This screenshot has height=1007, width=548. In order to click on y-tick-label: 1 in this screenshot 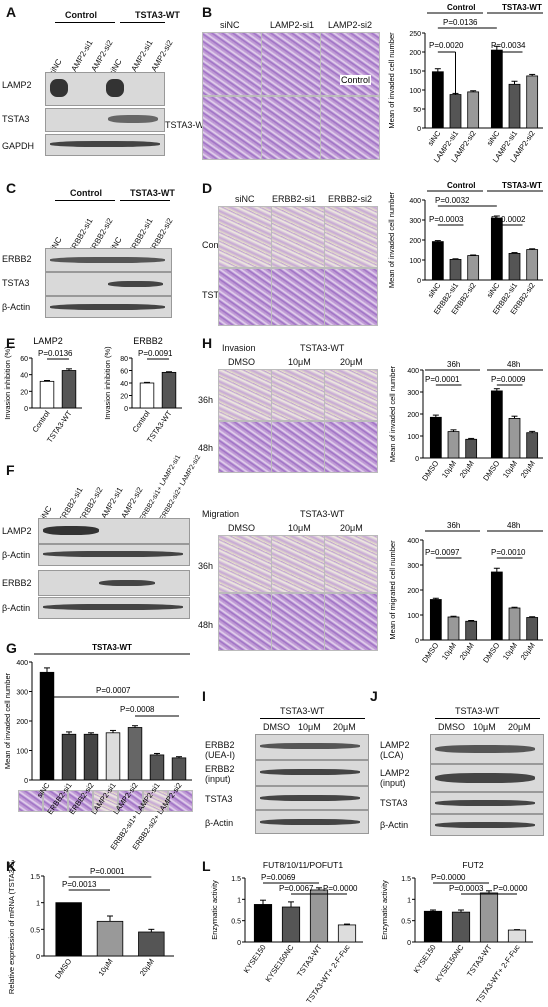, I will do `click(38, 904)`.